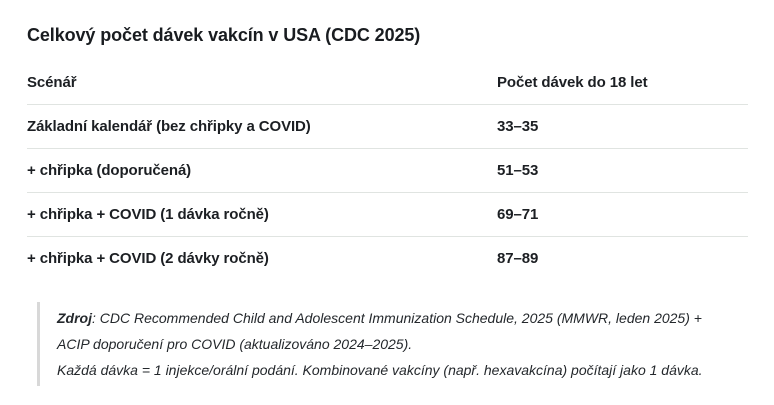  Describe the element at coordinates (387, 215) in the screenshot. I see `table-row: + chřipka + COVID (1 dávka ročně) 69–71` at that location.